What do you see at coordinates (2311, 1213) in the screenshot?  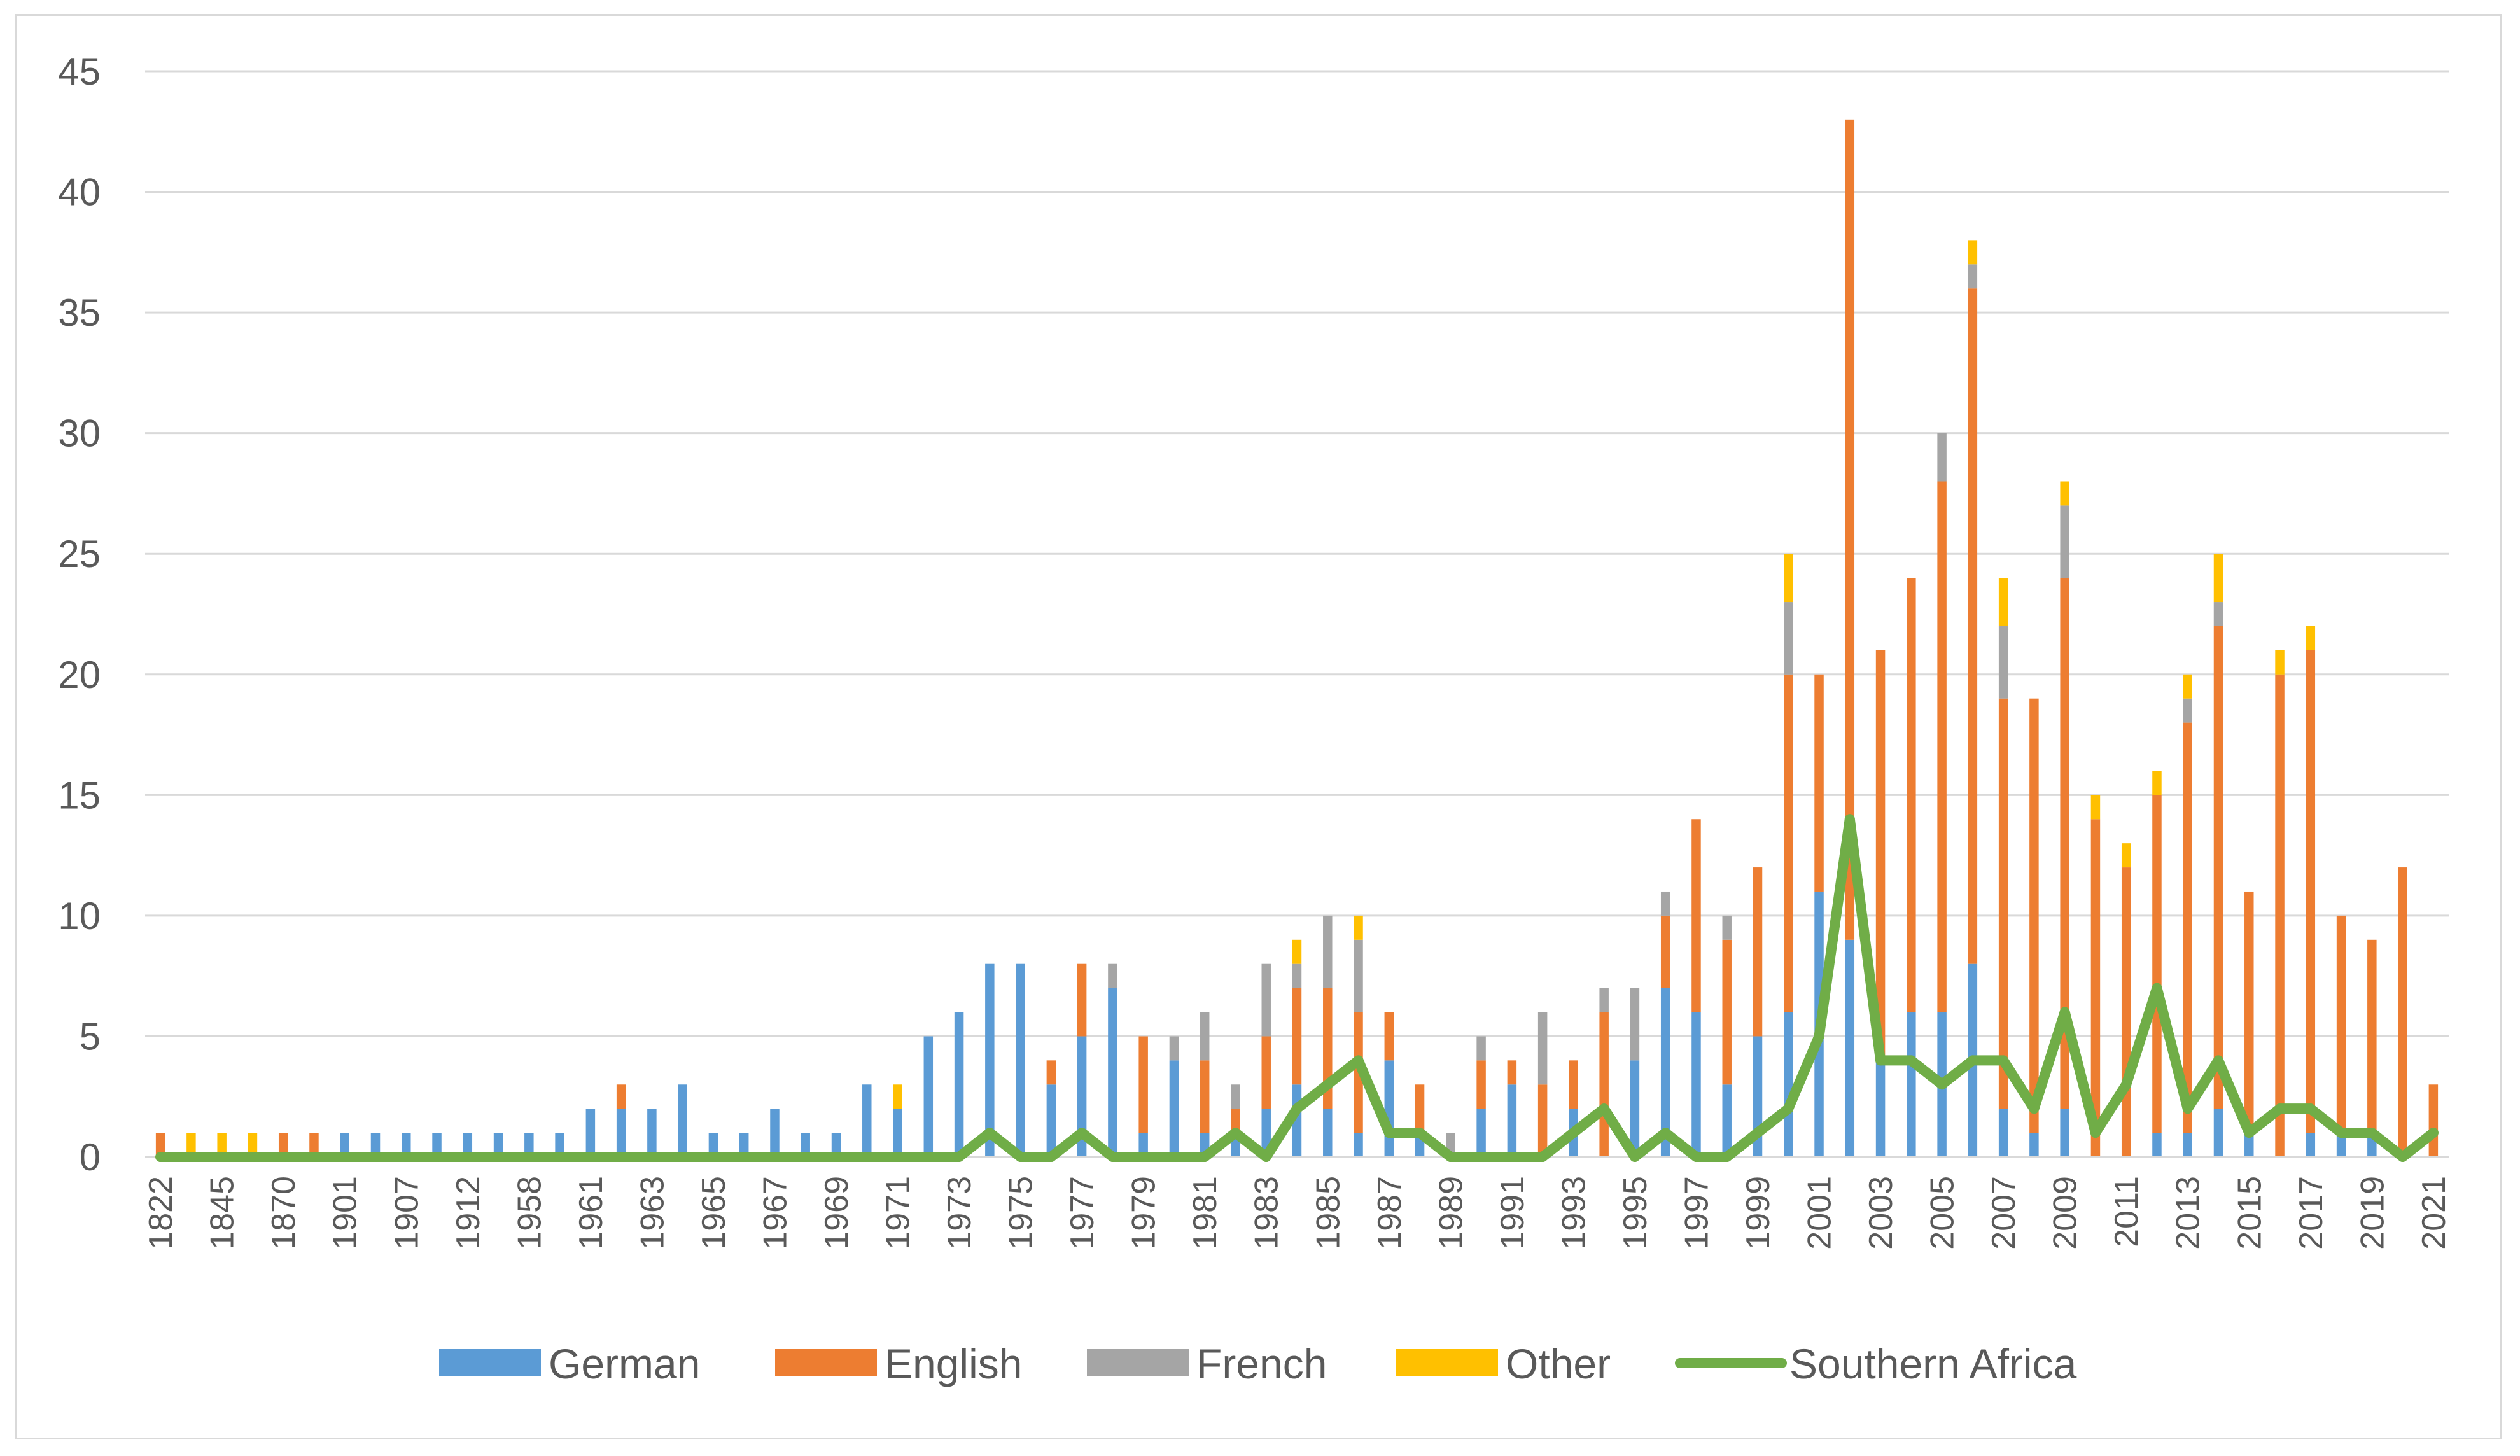 I see `x-tick-label: 2017` at bounding box center [2311, 1213].